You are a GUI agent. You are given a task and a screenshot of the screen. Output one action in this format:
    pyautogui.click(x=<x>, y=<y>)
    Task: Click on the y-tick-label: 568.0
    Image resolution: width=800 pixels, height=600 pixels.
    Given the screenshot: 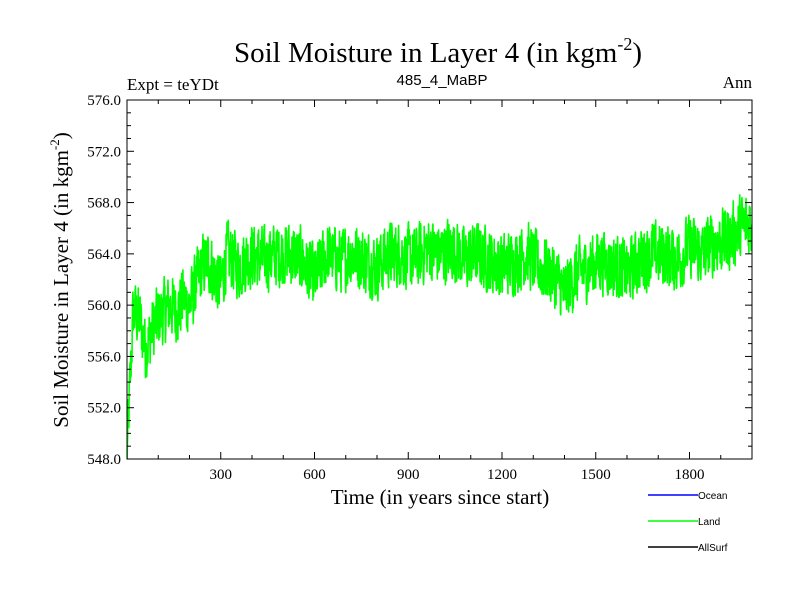 What is the action you would take?
    pyautogui.click(x=104, y=204)
    